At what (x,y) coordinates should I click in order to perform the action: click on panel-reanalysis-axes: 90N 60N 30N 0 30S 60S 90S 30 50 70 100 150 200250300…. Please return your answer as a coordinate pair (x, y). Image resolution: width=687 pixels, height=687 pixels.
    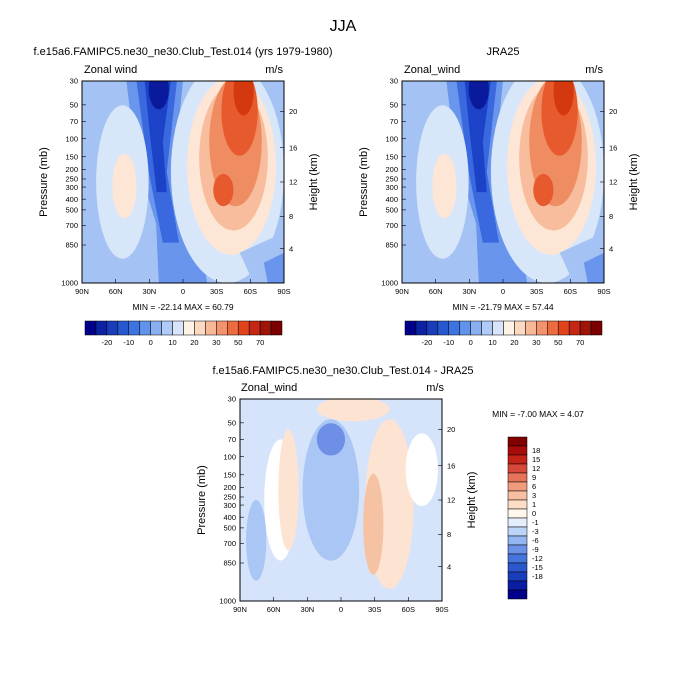
    Looking at the image, I should click on (499, 186).